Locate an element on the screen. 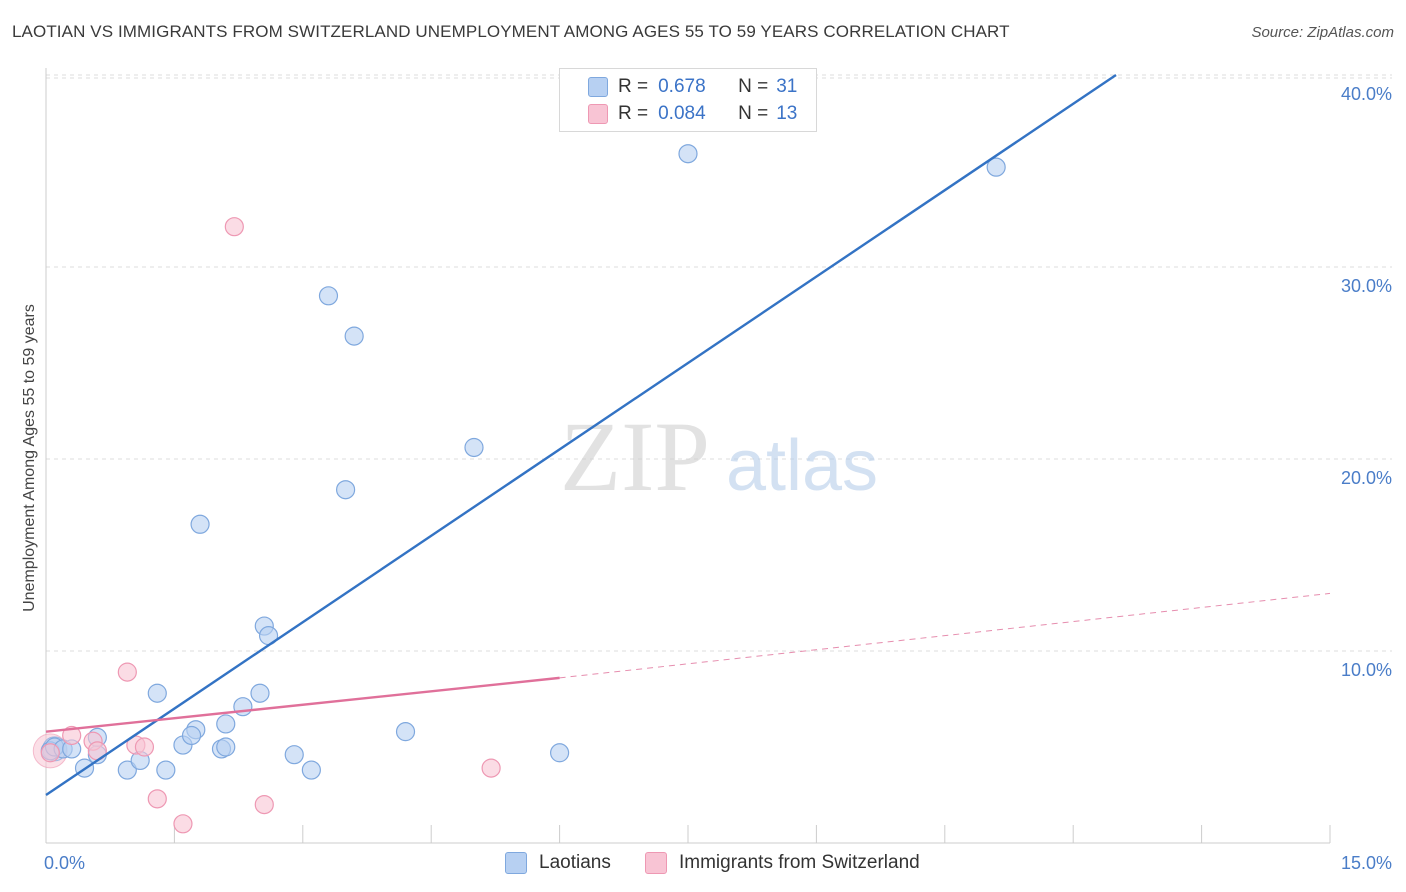 This screenshot has height=892, width=1406. series-legend: Laotians Immigrants from Switzerland is located at coordinates (703, 865).